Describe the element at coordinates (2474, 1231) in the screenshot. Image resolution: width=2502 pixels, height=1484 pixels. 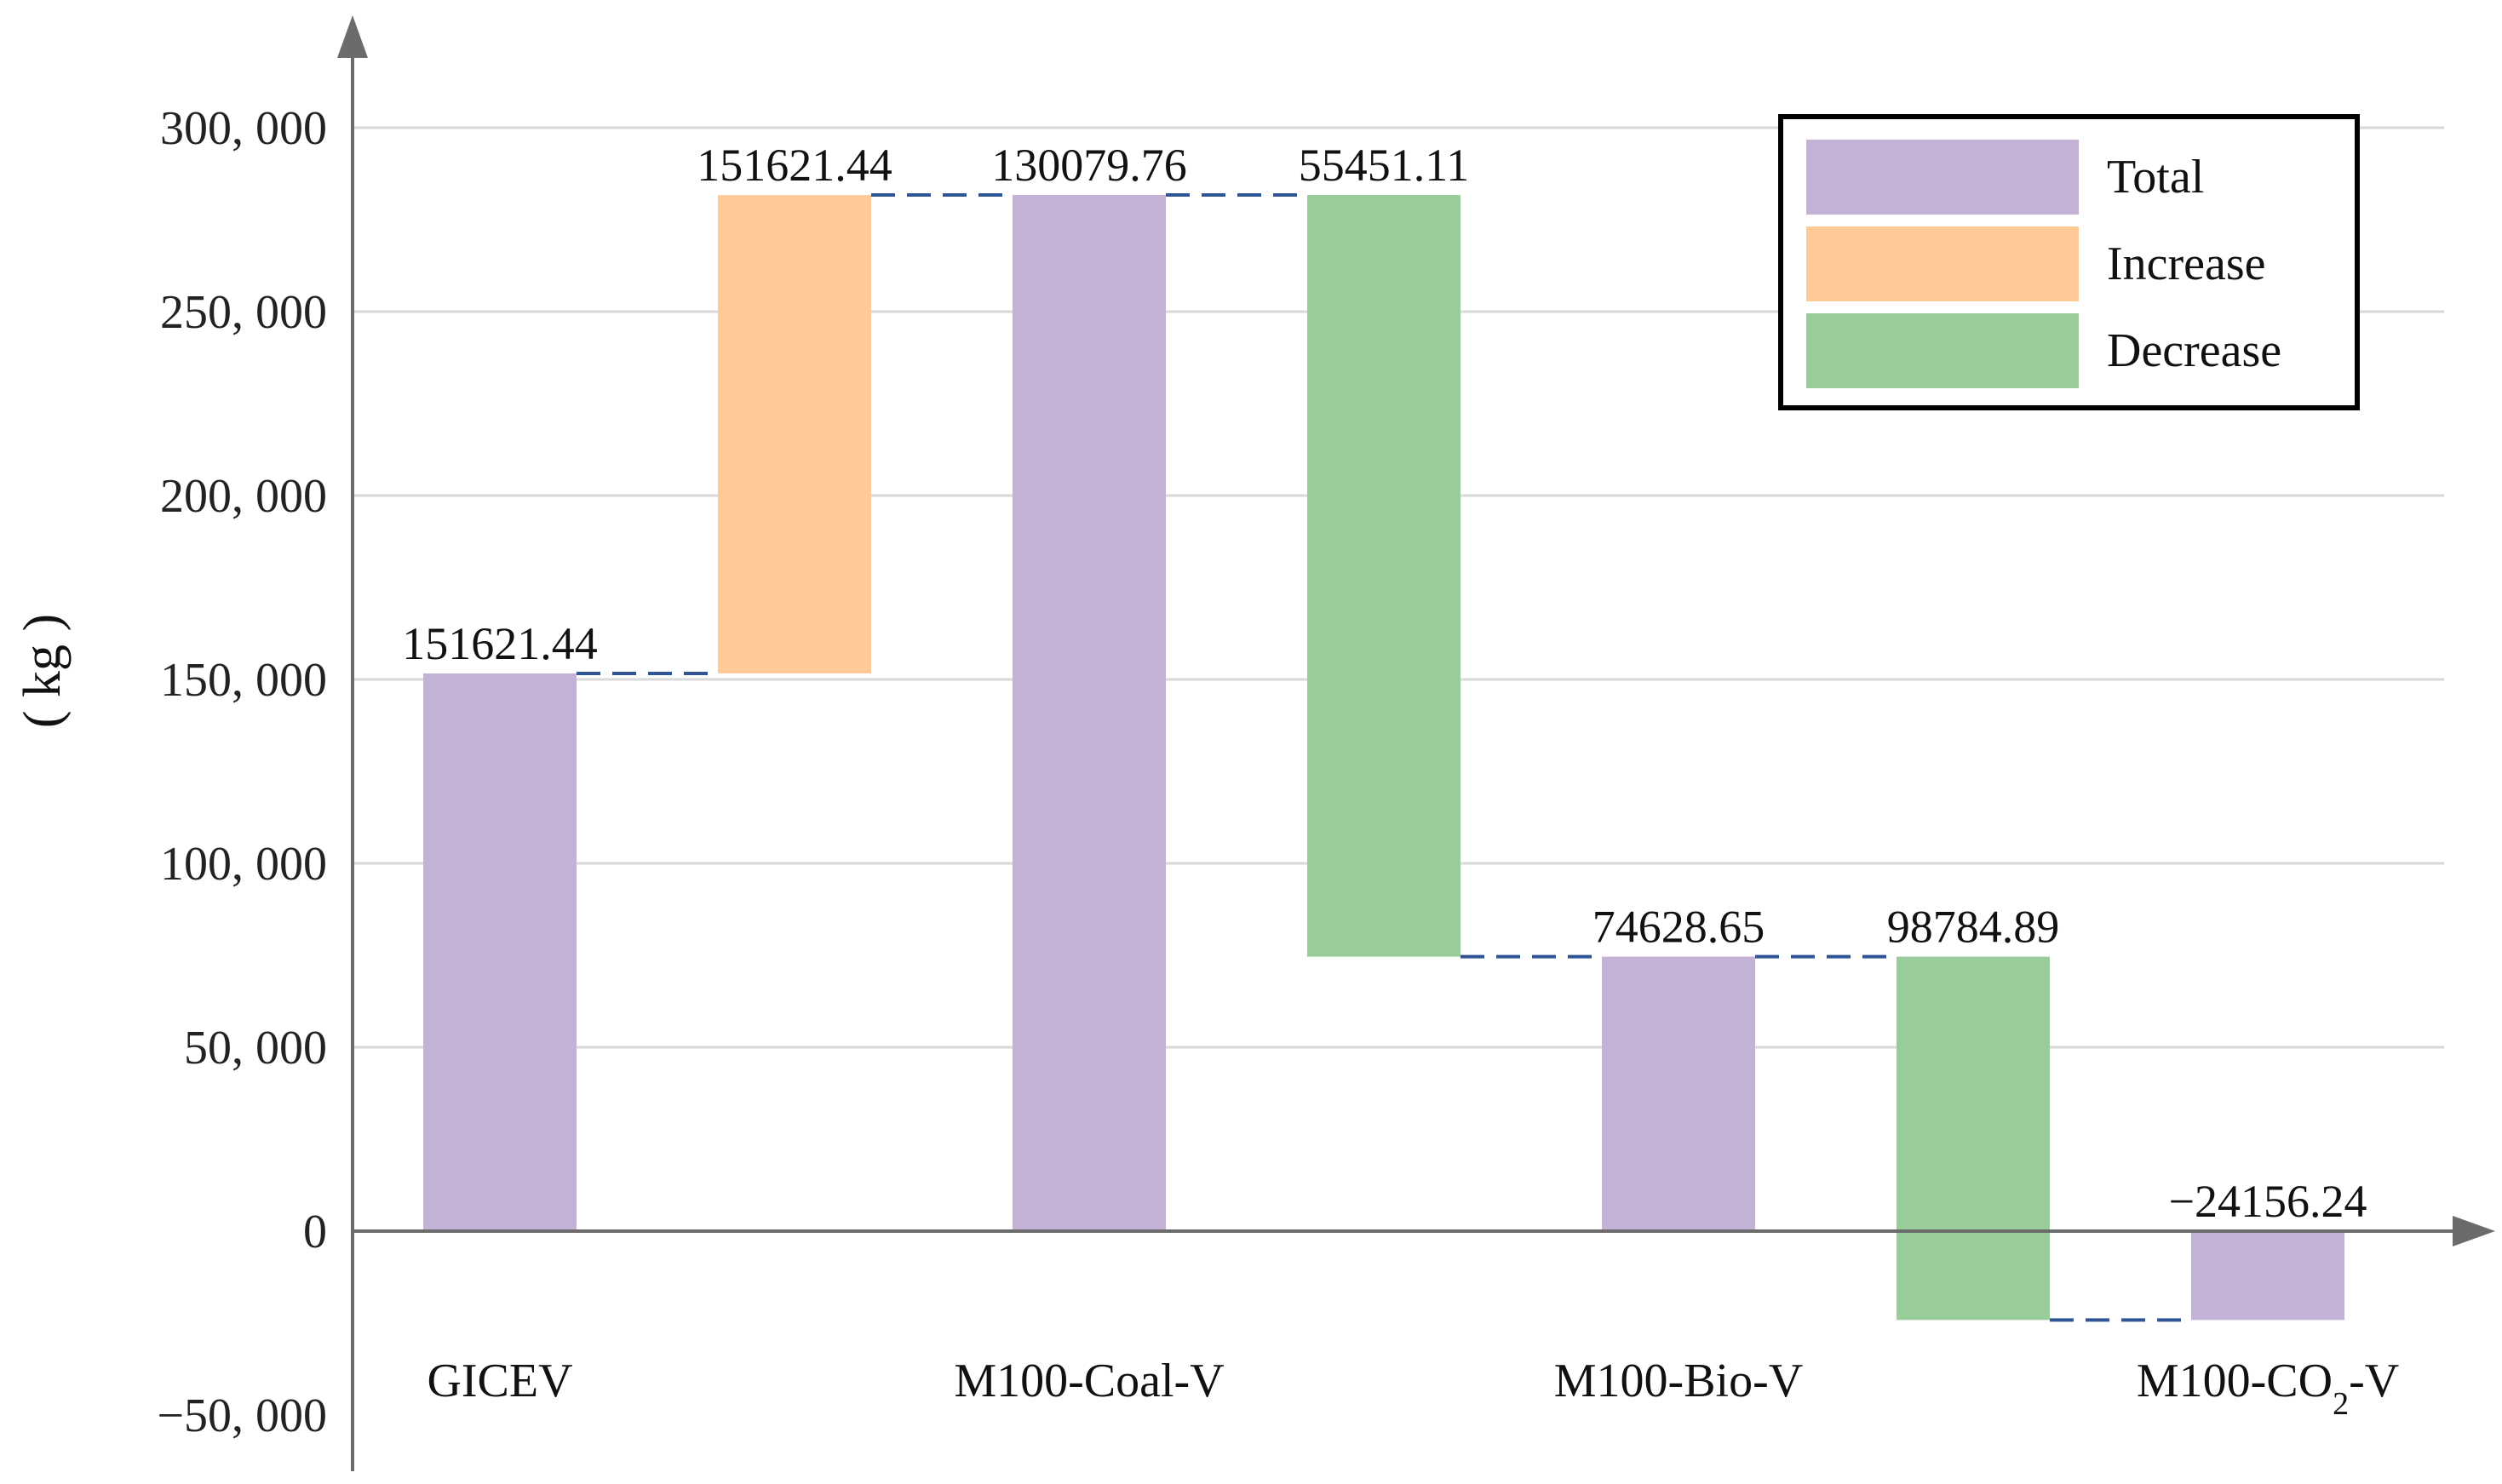
I see `x-axis-arrow` at that location.